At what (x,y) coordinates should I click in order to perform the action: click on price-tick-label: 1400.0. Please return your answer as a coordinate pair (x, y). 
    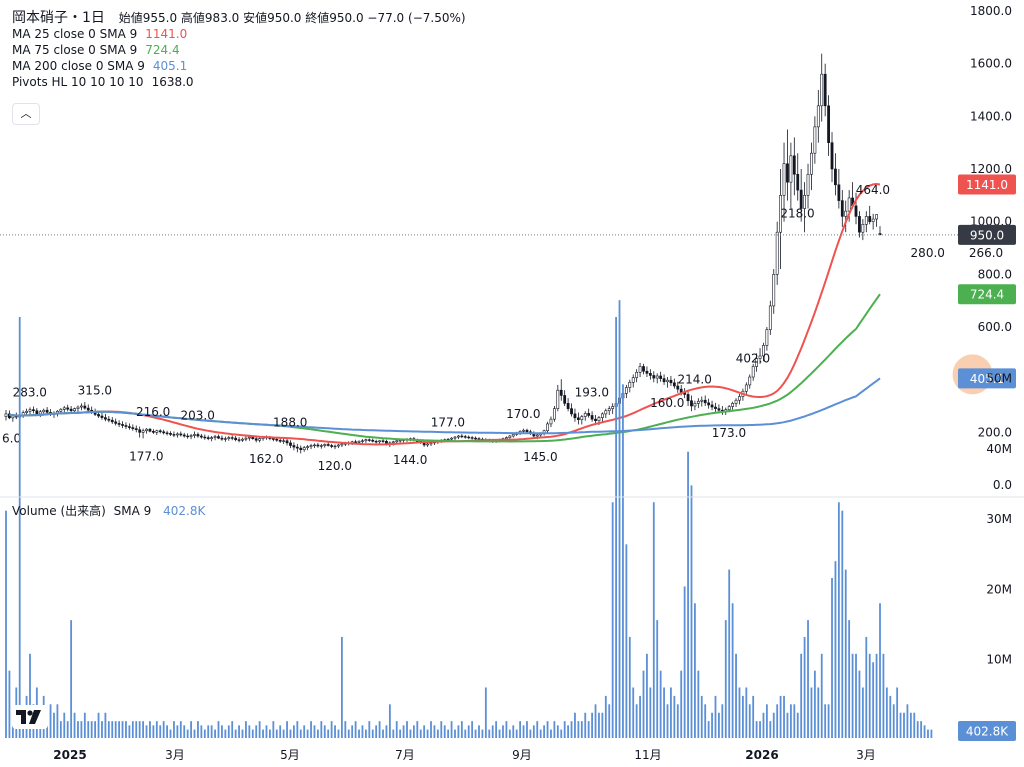
    Looking at the image, I should click on (991, 116).